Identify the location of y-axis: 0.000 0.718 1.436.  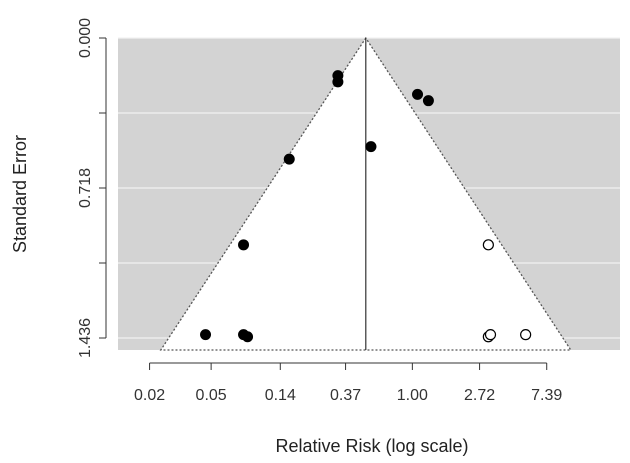
(92, 188).